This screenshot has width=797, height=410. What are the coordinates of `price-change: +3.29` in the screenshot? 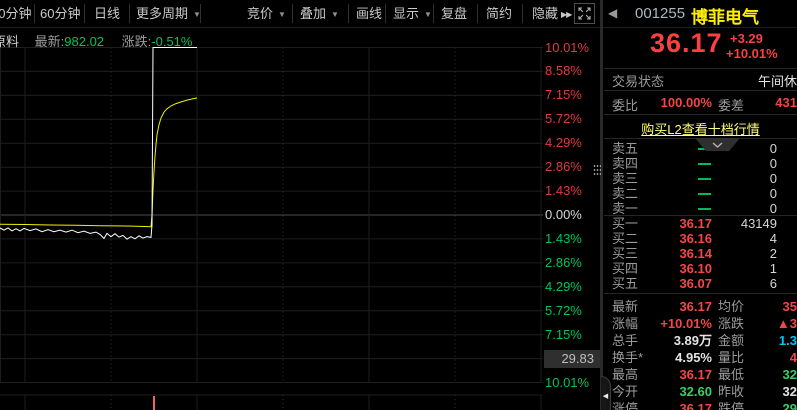 It's located at (746, 38).